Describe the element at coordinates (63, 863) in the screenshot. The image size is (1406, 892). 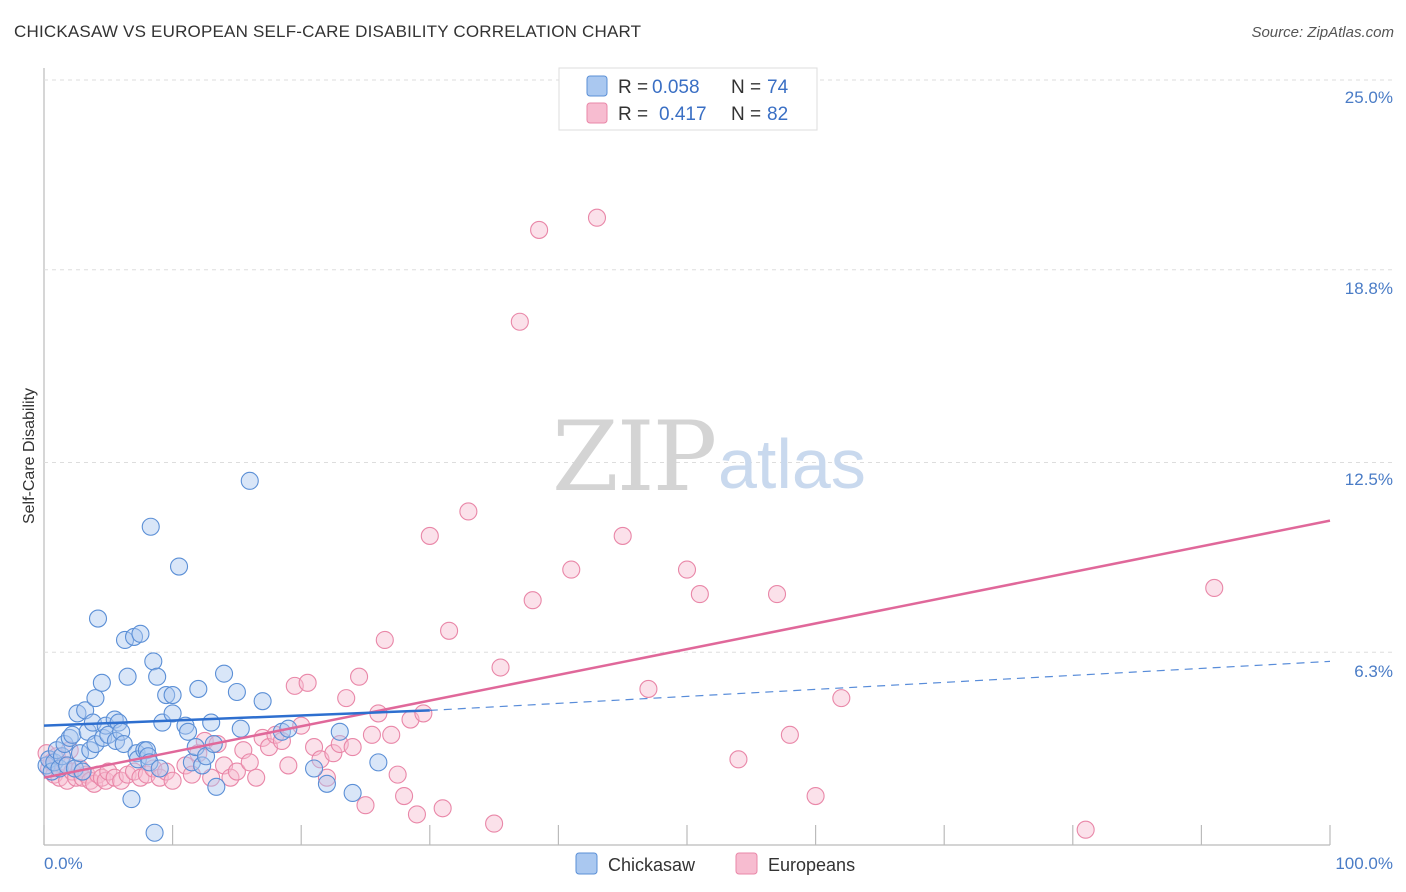
I see `x-tick-label-min: 0.0%` at that location.